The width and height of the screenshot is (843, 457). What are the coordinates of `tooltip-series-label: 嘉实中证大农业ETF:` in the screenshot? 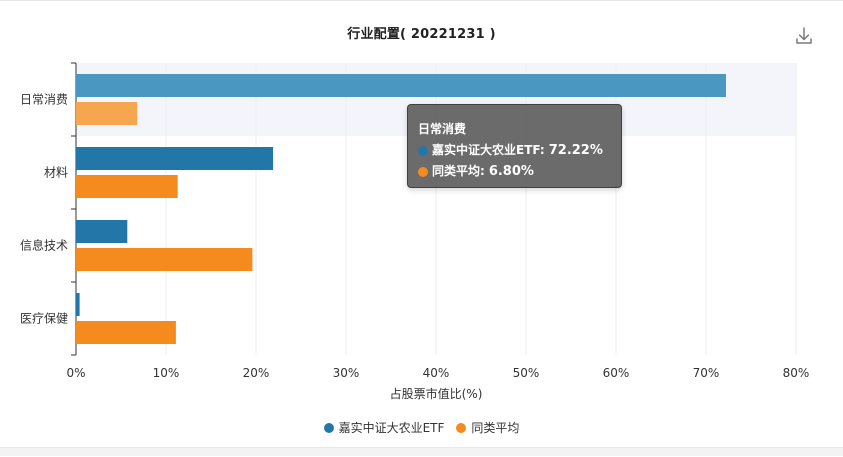 It's located at (488, 150).